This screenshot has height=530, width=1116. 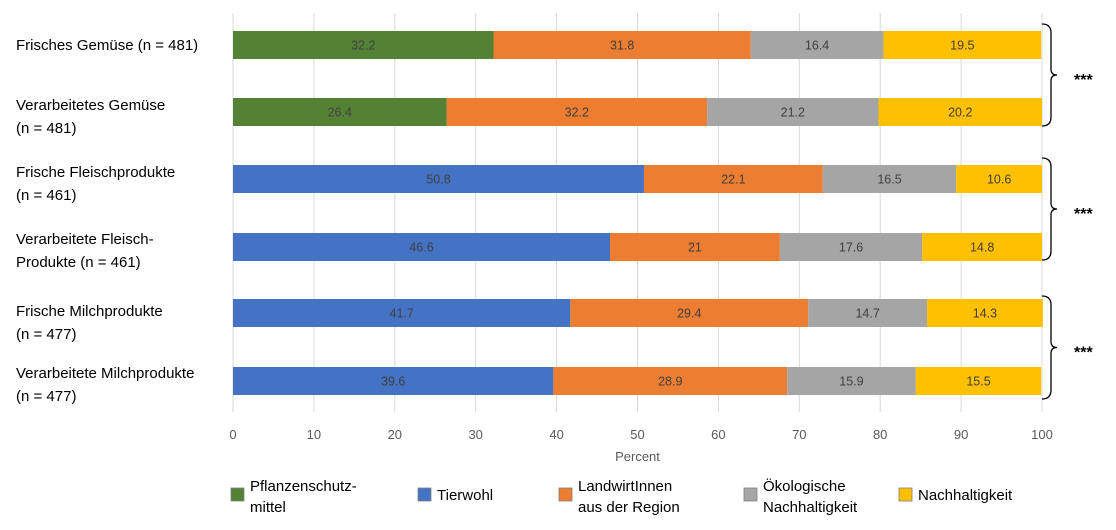 I want to click on data-label: 50.8, so click(x=438, y=180).